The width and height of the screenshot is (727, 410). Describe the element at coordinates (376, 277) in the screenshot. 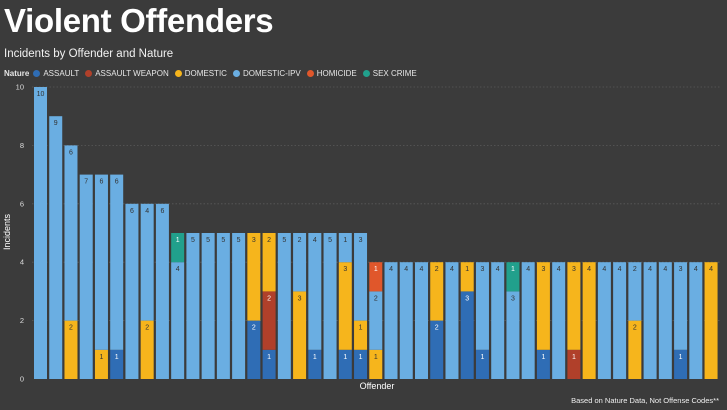

I see `bar-segment-homicide` at that location.